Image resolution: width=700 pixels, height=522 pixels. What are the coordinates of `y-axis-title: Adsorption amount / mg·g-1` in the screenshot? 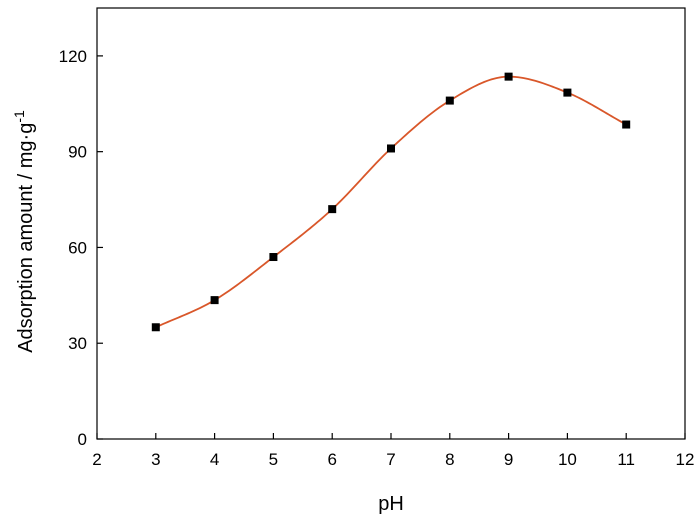 It's located at (24, 231).